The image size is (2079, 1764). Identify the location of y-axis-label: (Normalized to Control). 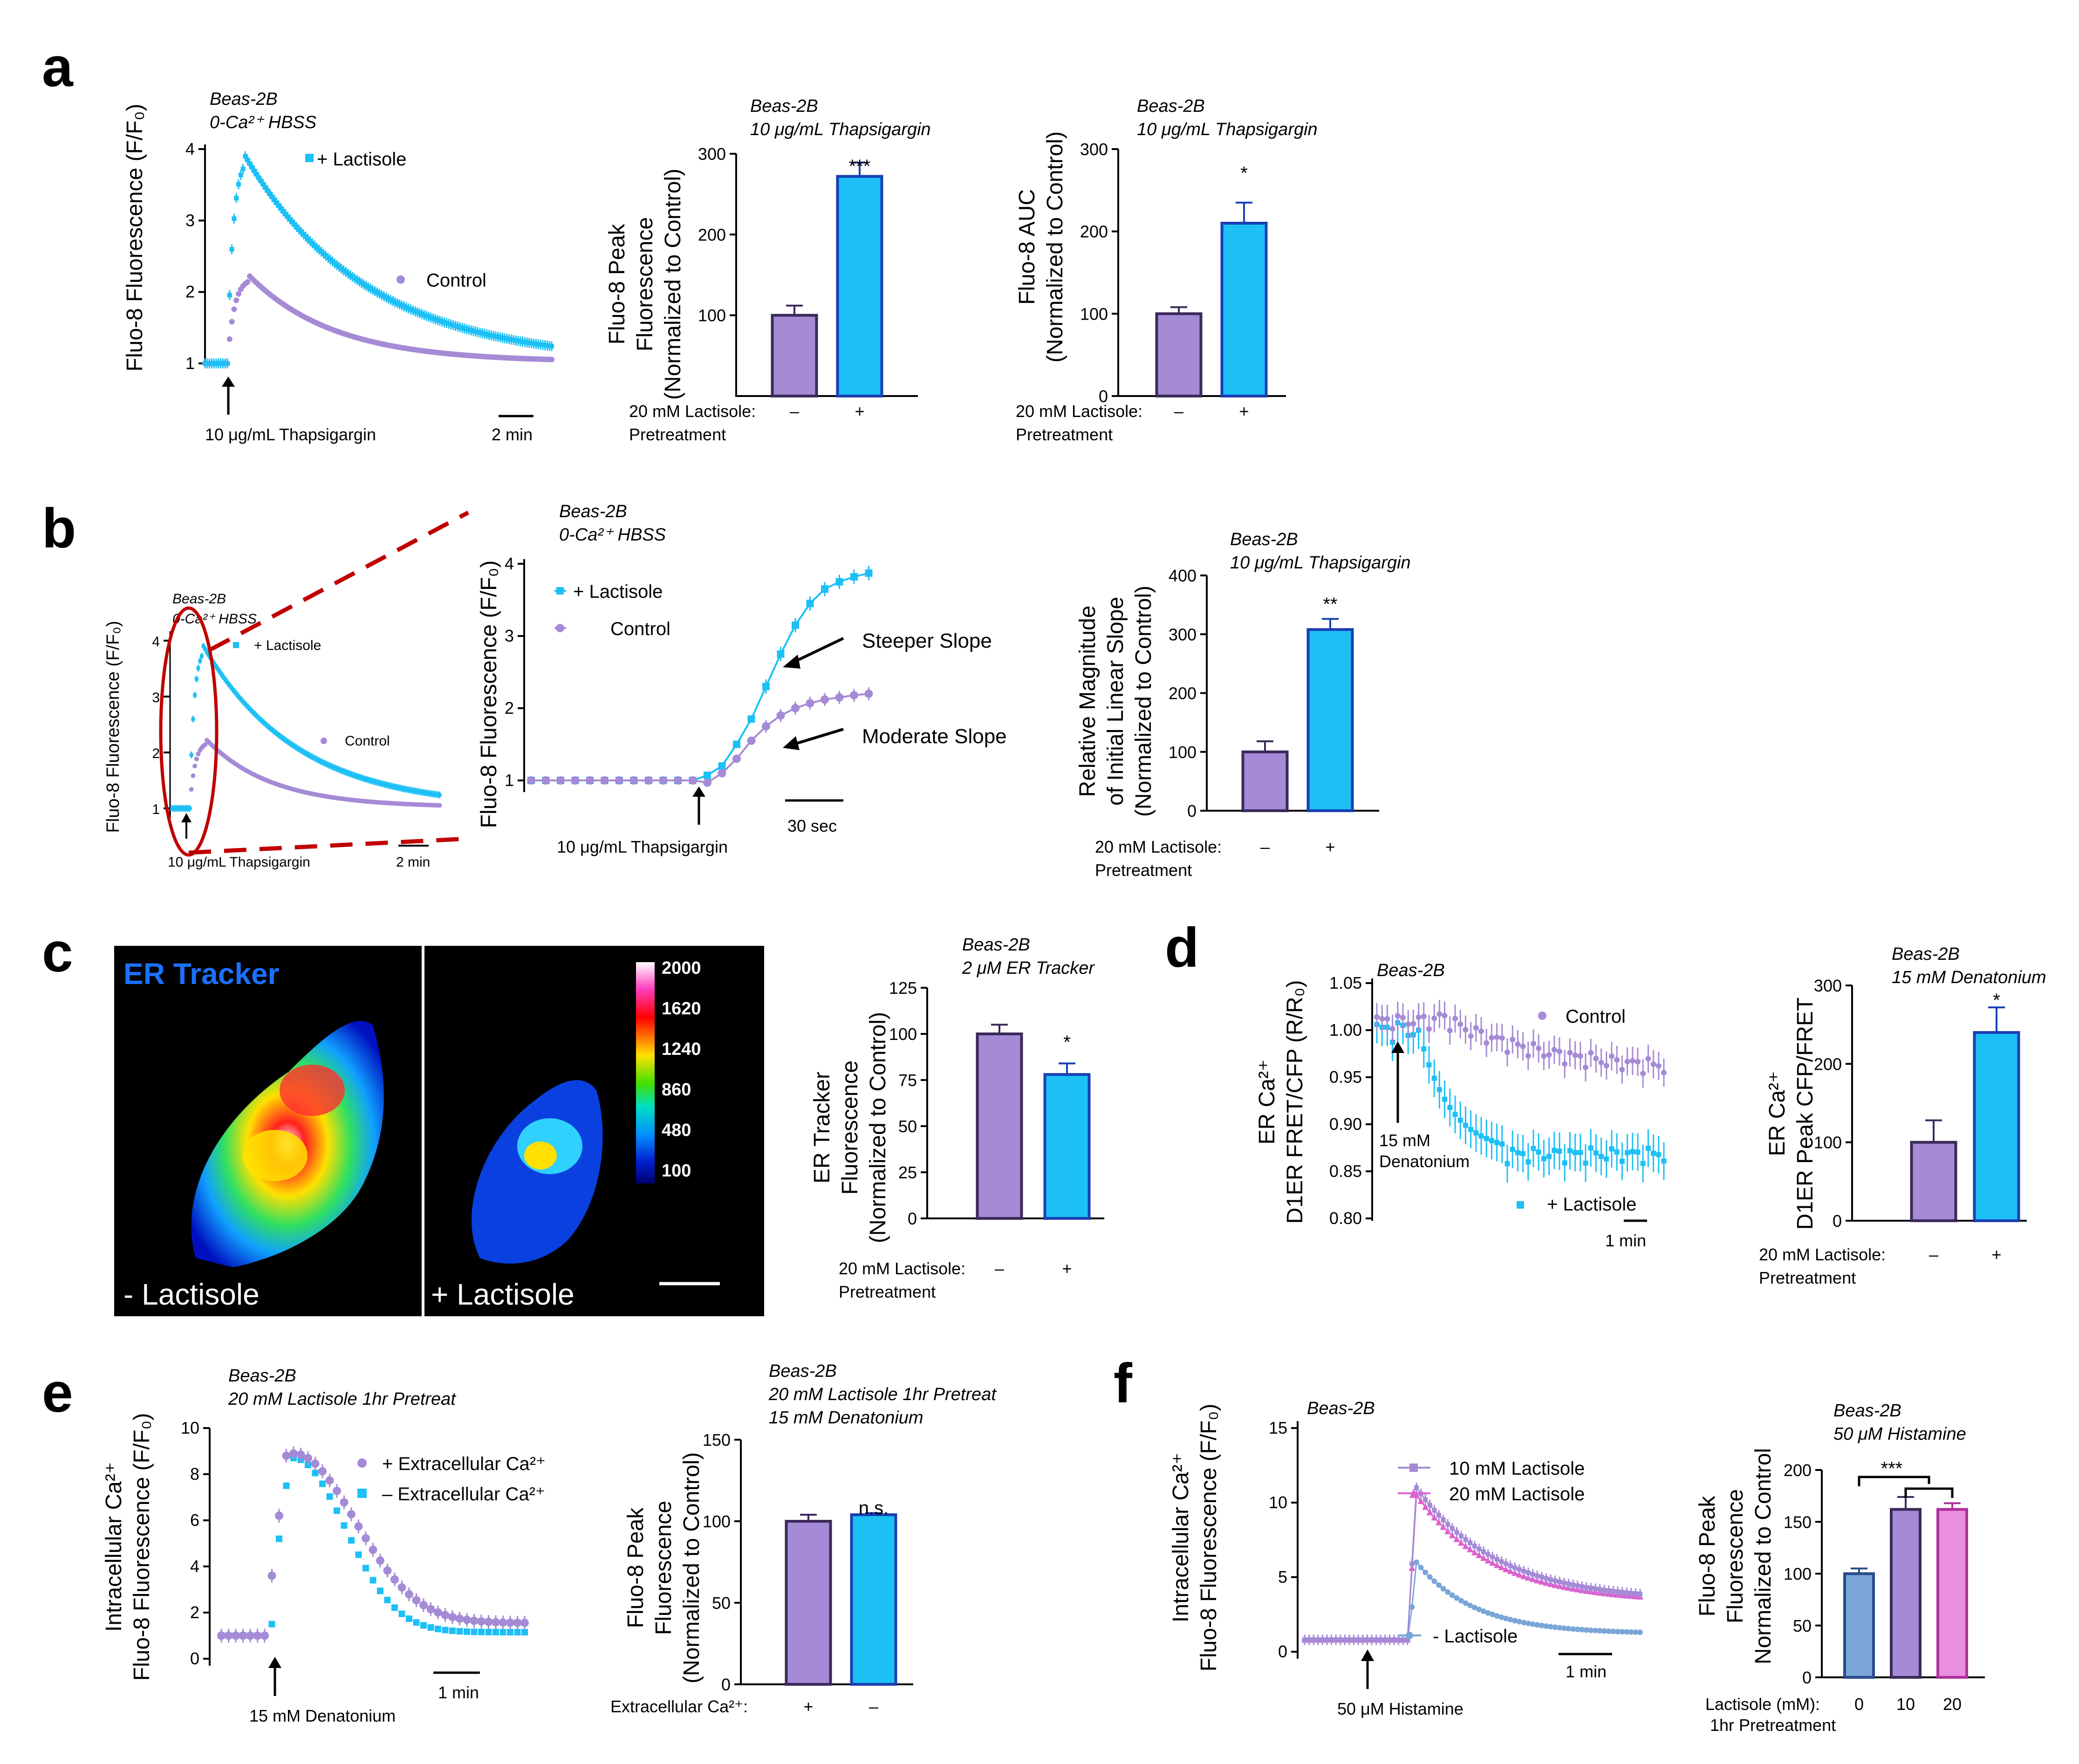
(673, 285).